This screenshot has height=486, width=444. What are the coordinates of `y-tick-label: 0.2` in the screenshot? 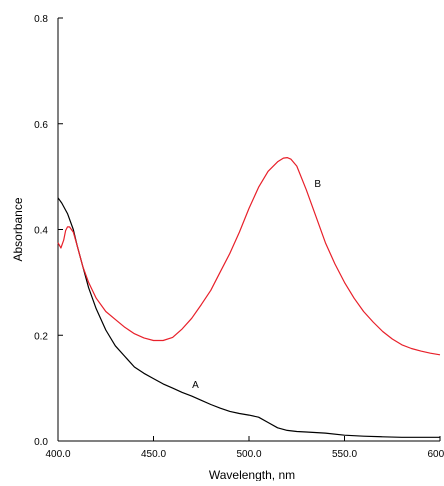 It's located at (41, 336).